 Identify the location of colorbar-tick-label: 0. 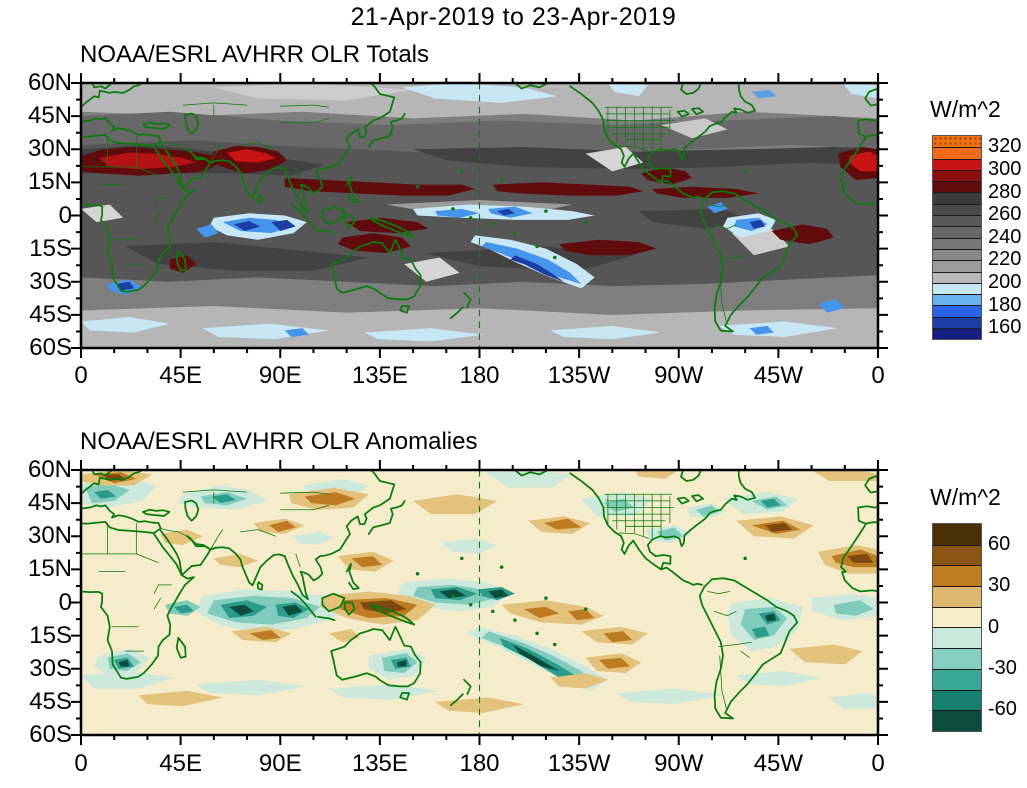
(994, 626).